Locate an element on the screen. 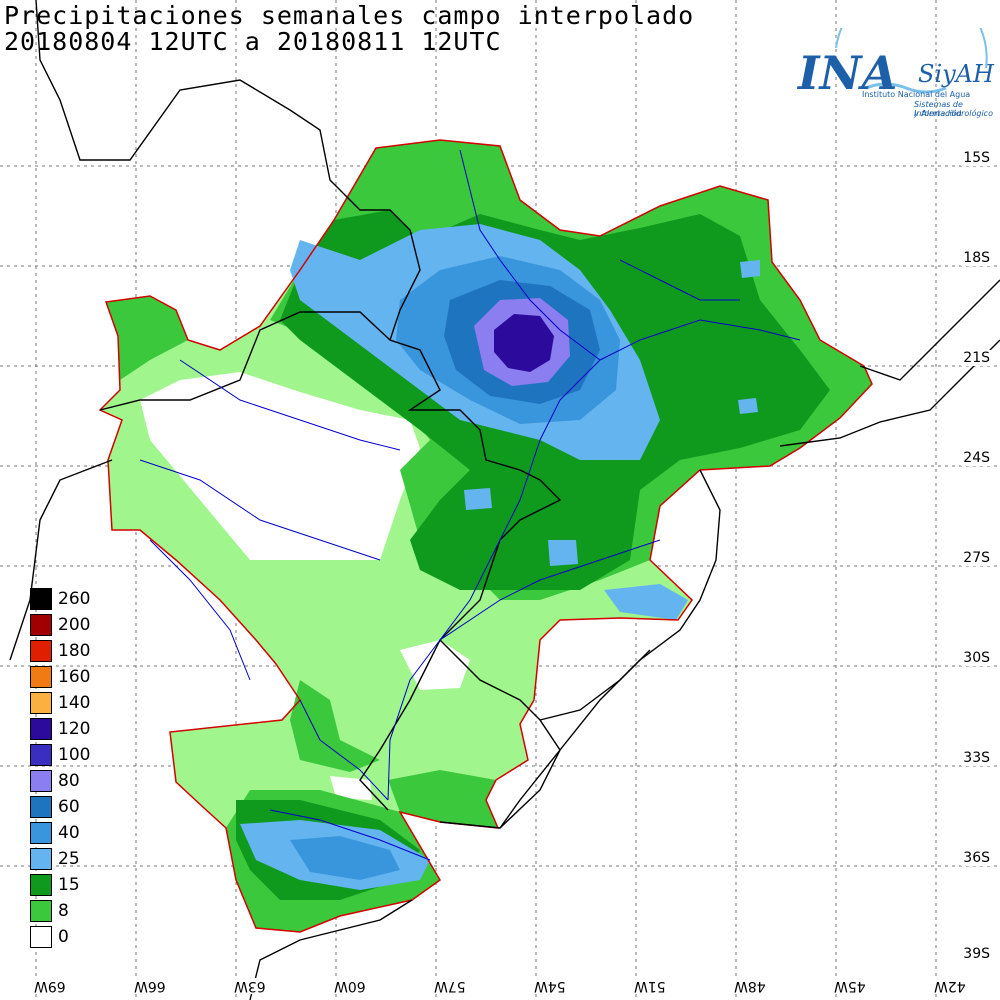 This screenshot has height=1000, width=1000. lon-label: 48W is located at coordinates (750, 986).